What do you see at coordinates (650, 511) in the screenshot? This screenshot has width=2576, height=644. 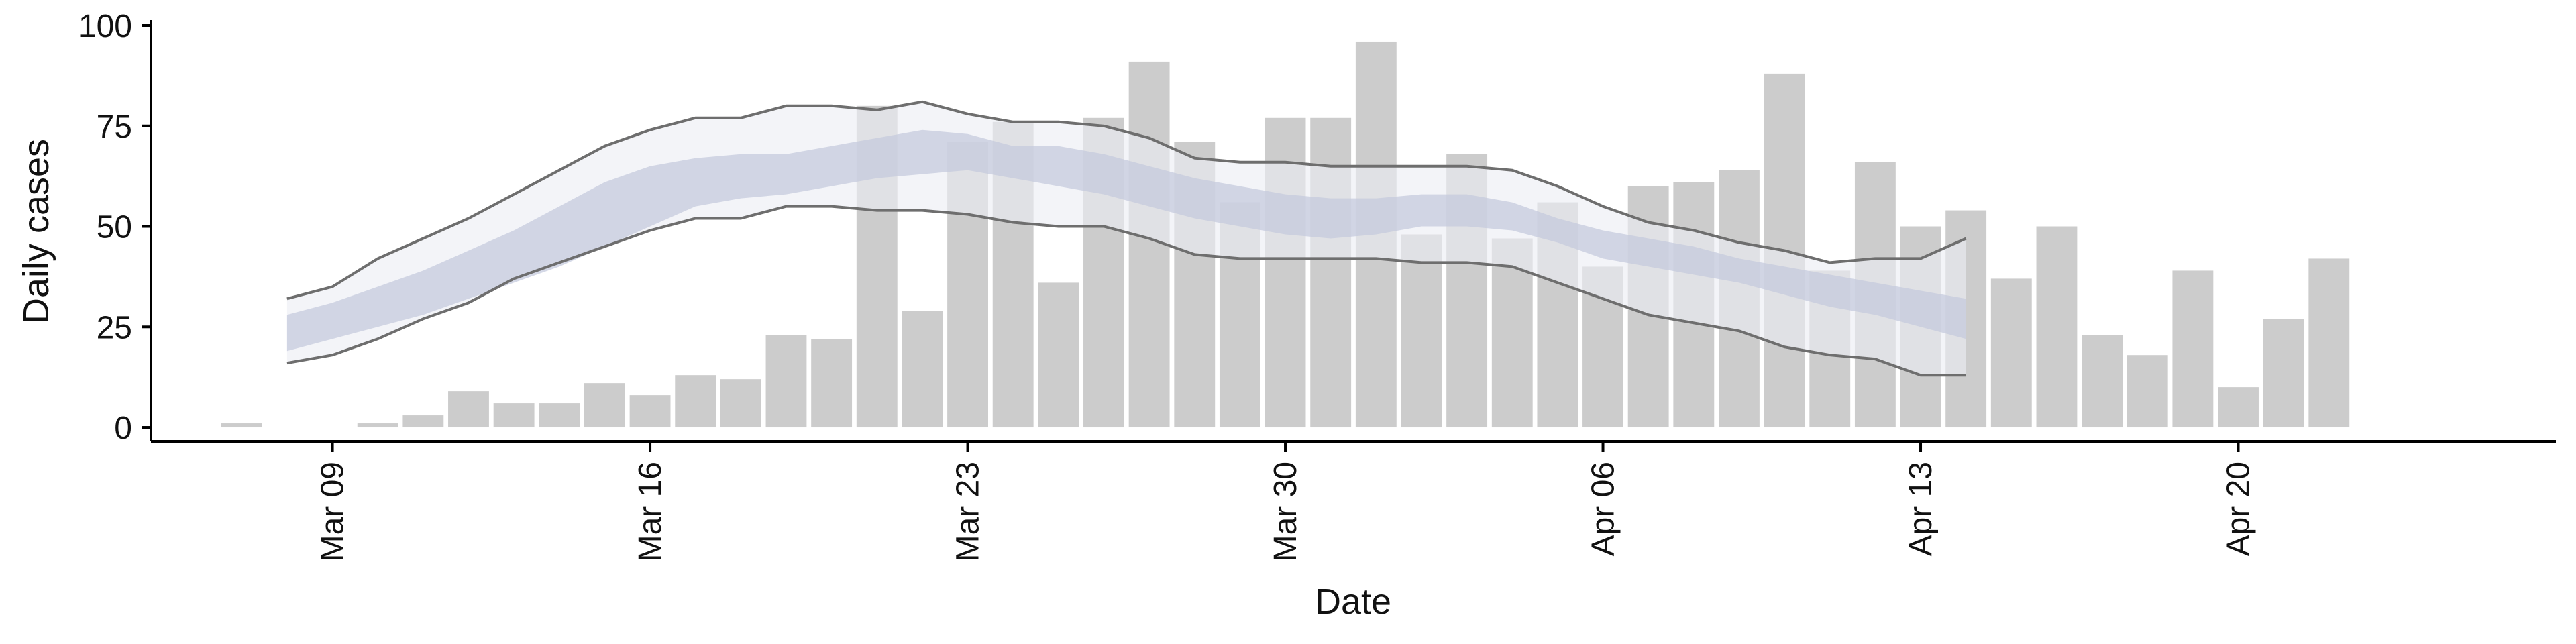 I see `x-tick-label-2020-03-16: Mar 16` at bounding box center [650, 511].